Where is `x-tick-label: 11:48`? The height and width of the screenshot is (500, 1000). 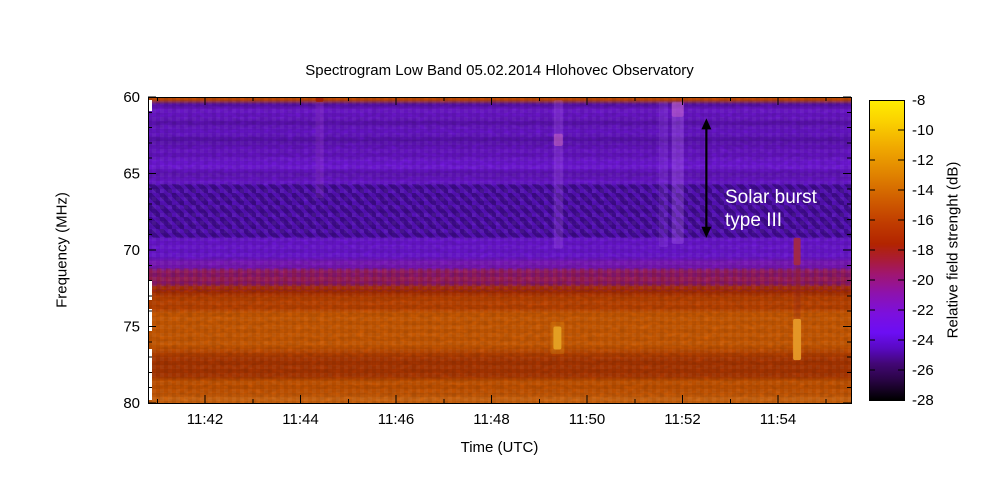
x-tick-label: 11:48 is located at coordinates (491, 419).